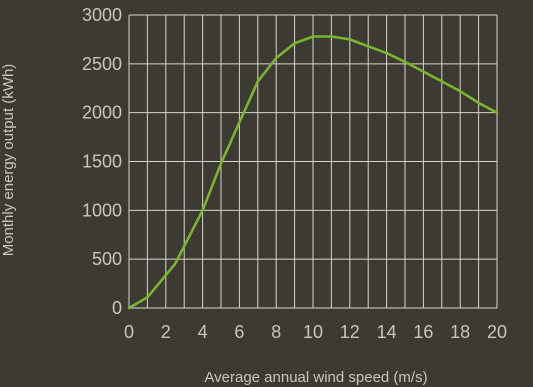 The image size is (533, 387). What do you see at coordinates (313, 332) in the screenshot?
I see `x-tick-label: 10` at bounding box center [313, 332].